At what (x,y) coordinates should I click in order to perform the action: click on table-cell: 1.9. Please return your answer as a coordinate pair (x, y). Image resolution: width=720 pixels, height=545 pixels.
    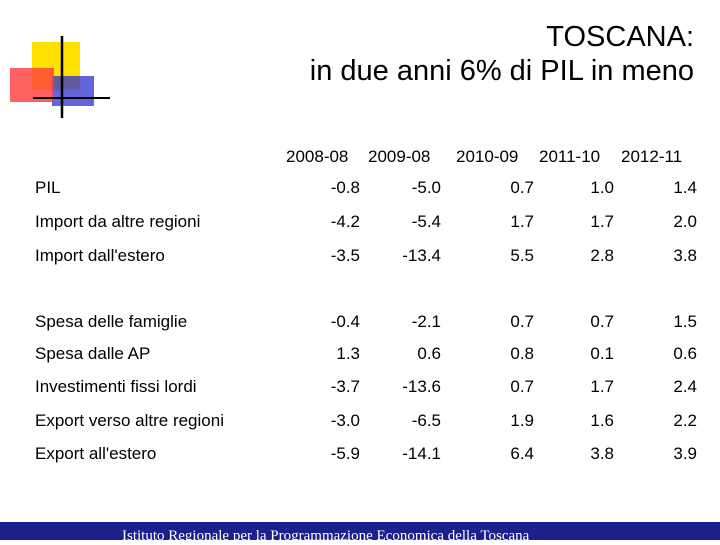
    Looking at the image, I should click on (522, 420).